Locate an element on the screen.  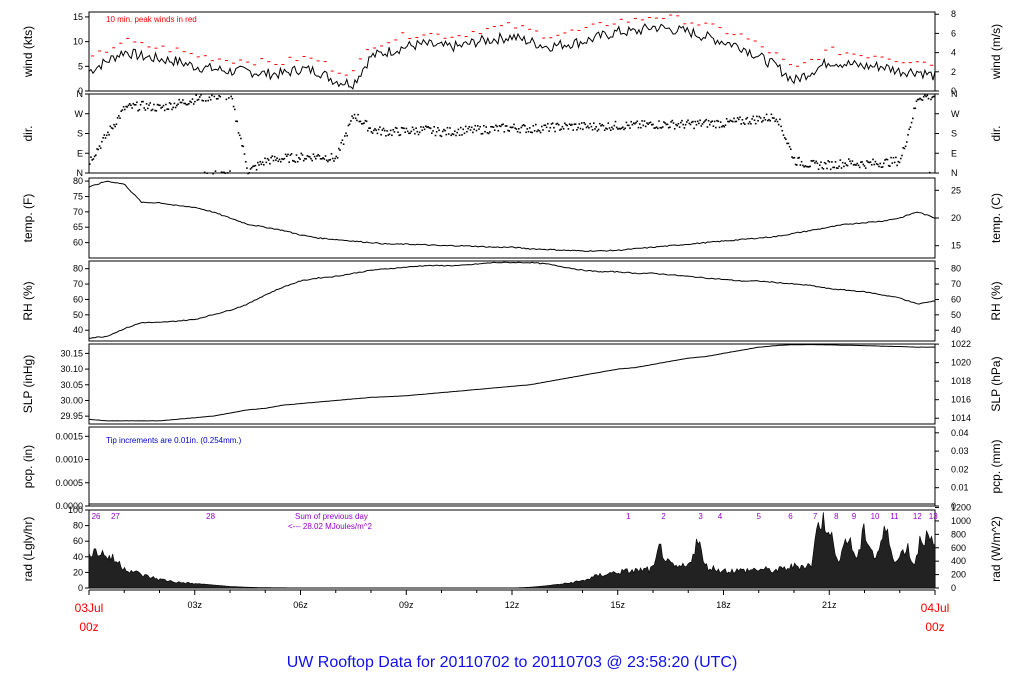
panel-frame is located at coordinates (512, 51).